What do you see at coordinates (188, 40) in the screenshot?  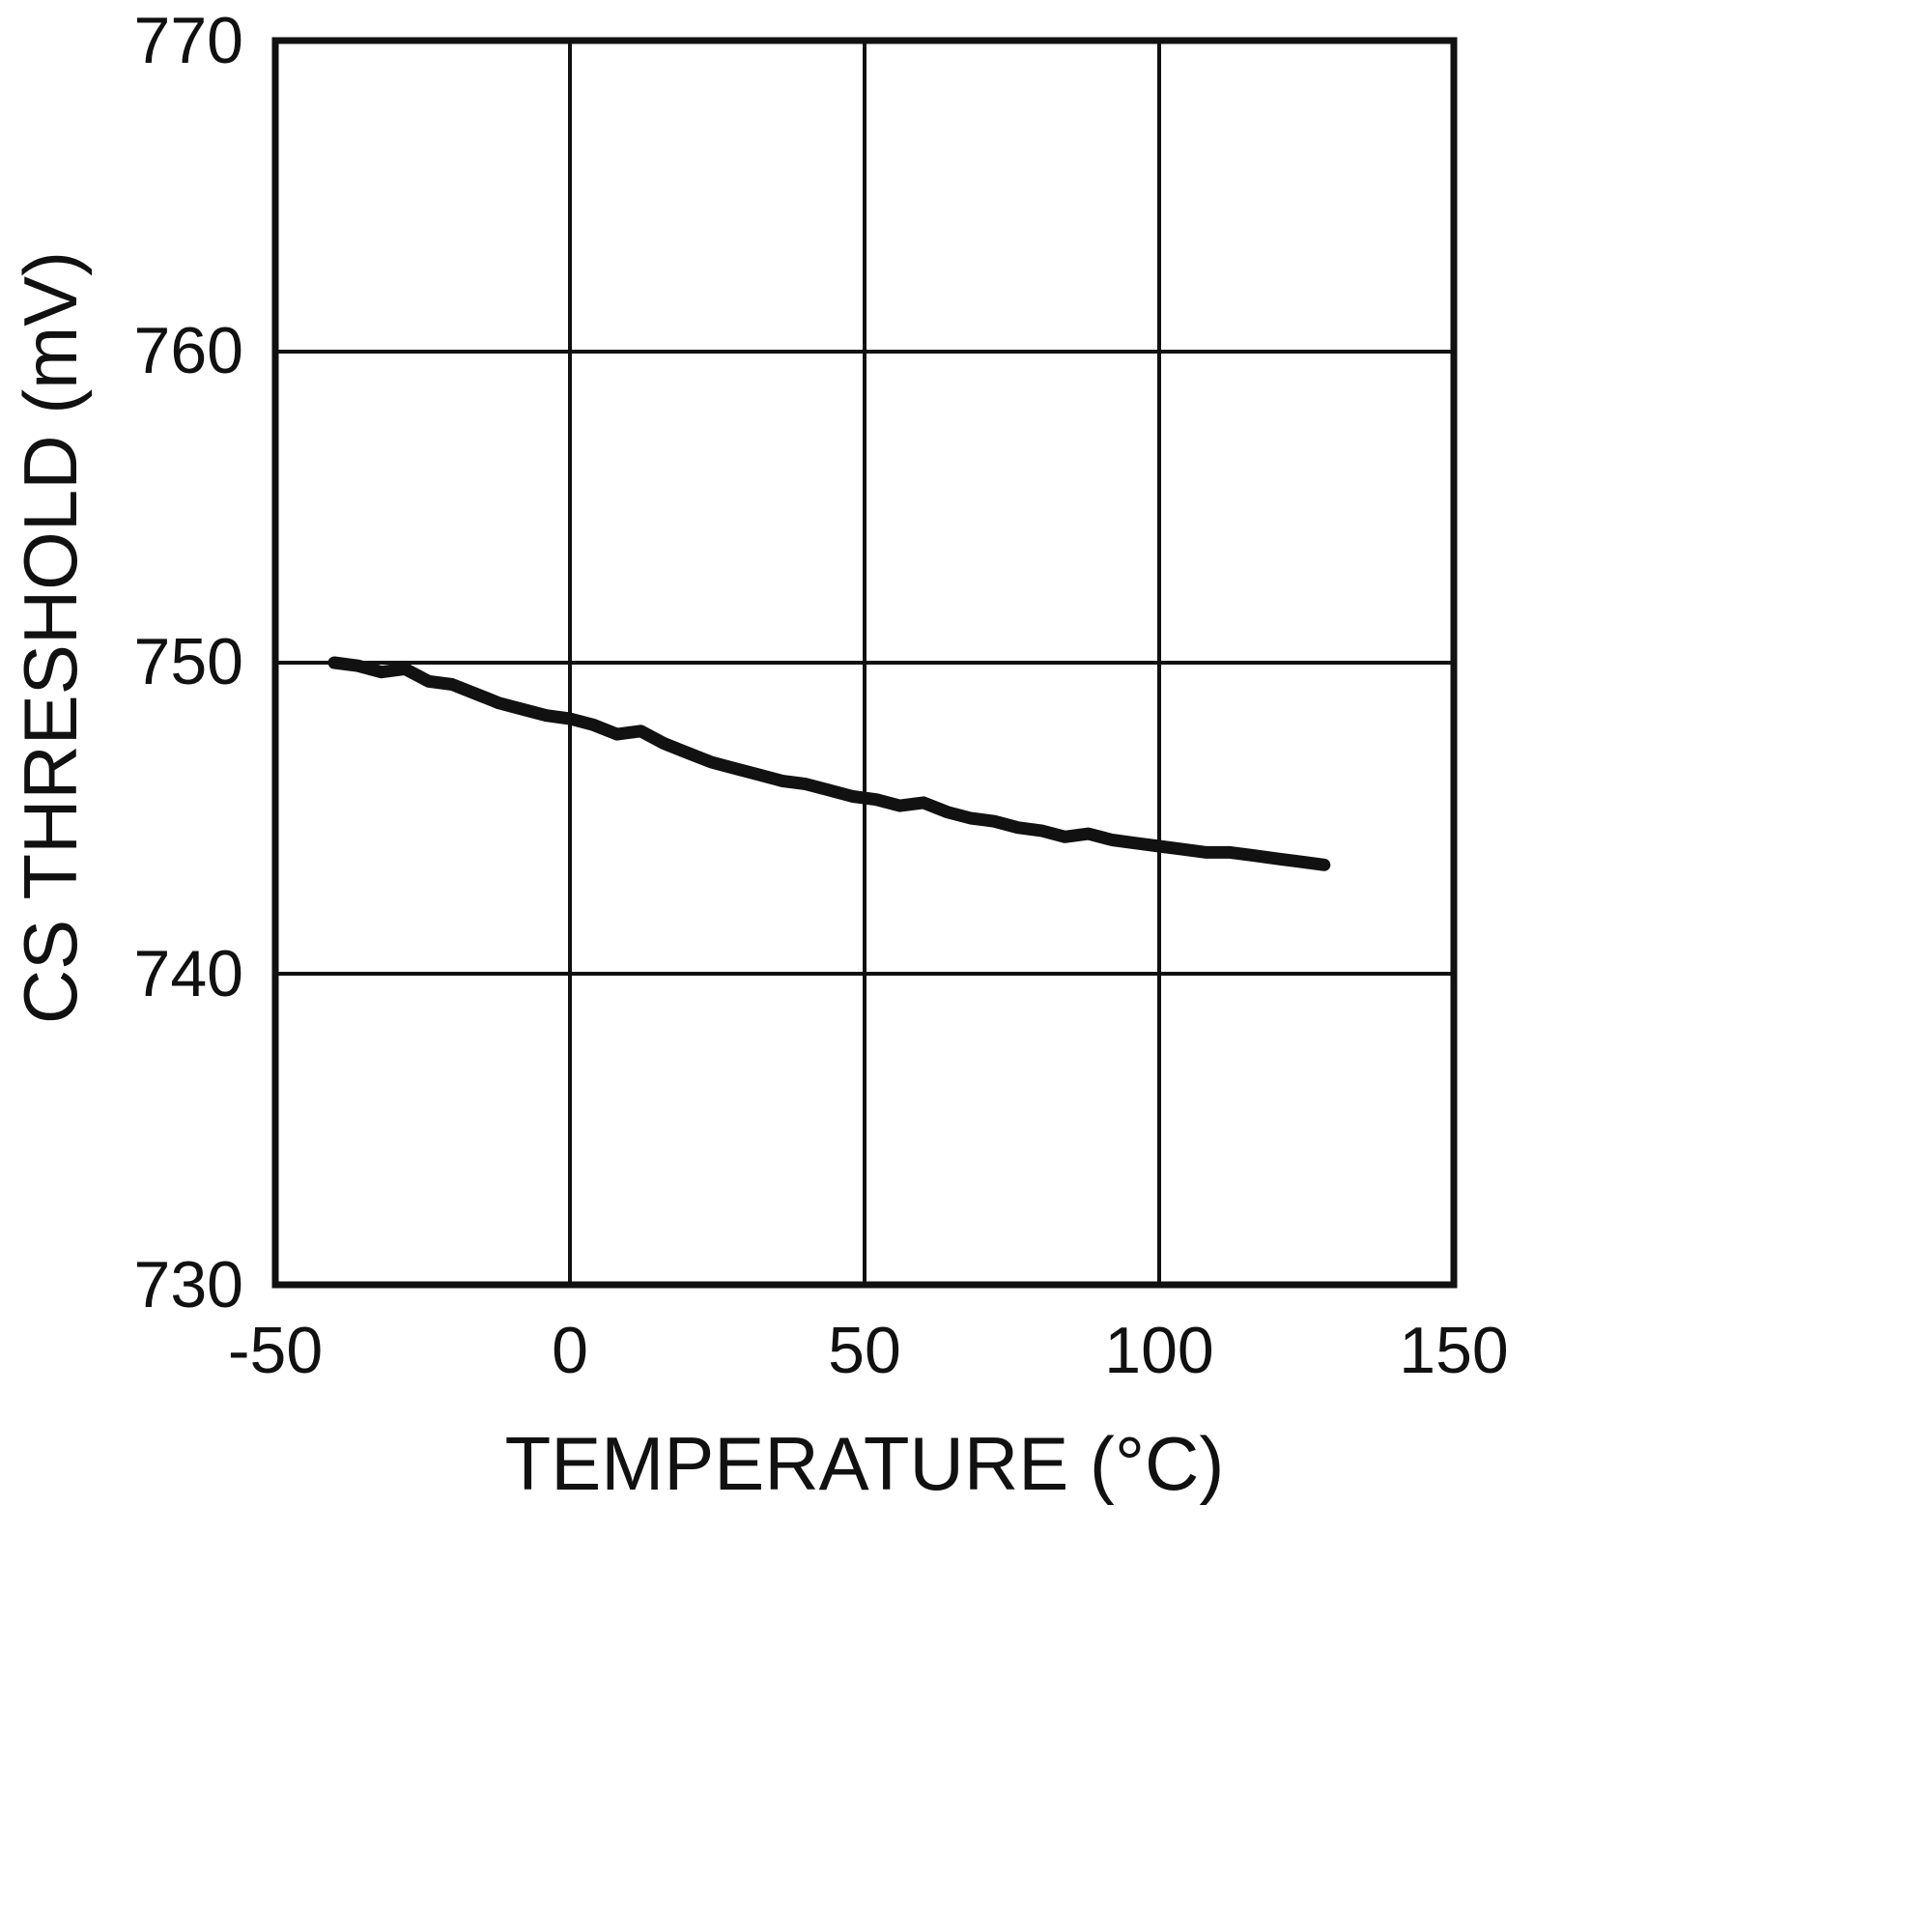 I see `y-tick-label-770: 770` at bounding box center [188, 40].